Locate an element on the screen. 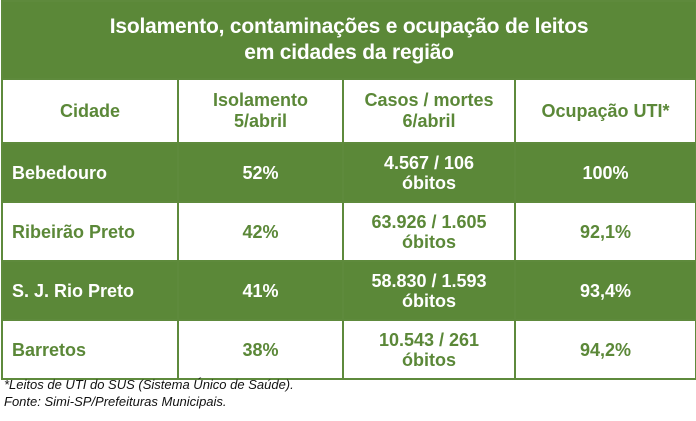 Image resolution: width=696 pixels, height=421 pixels. header-cases: Casos / mortes 6/abril is located at coordinates (429, 111).